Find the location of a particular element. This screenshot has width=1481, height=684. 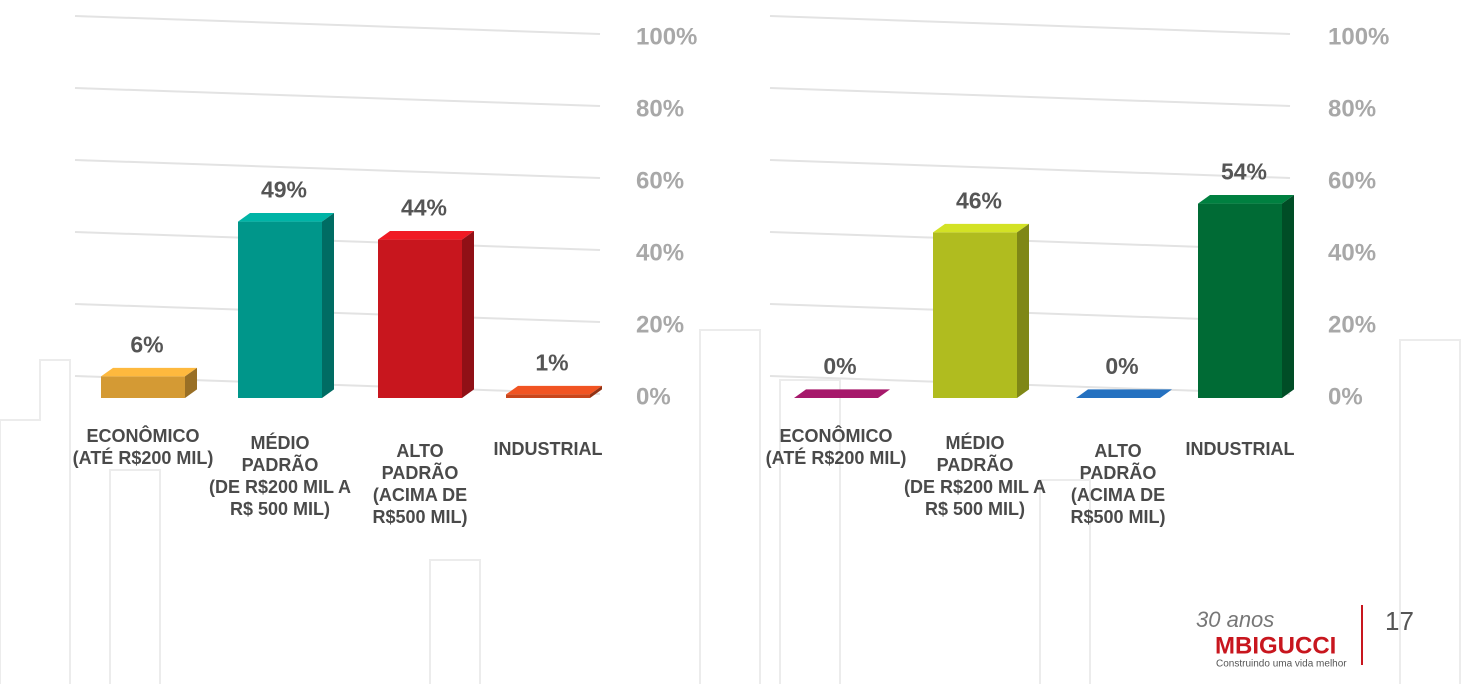

value-label: 54% is located at coordinates (1244, 172).